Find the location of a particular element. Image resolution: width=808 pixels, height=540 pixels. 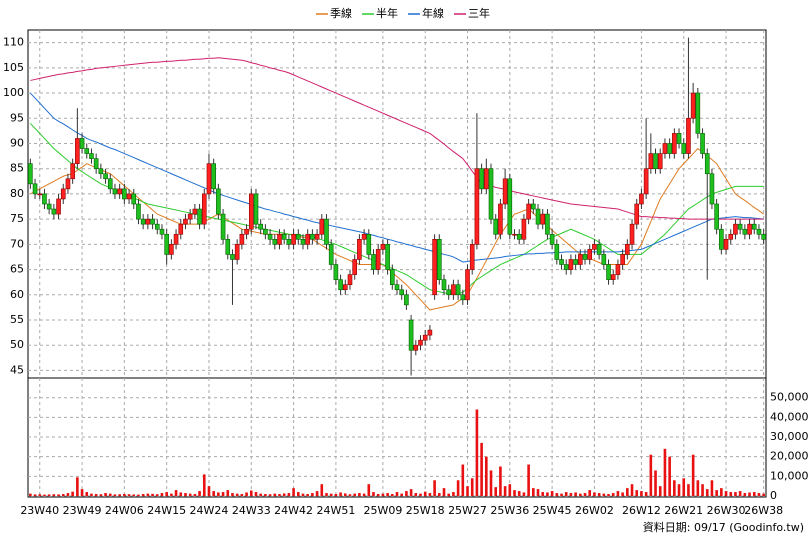

x-tick-label: 25W27 is located at coordinates (467, 510).